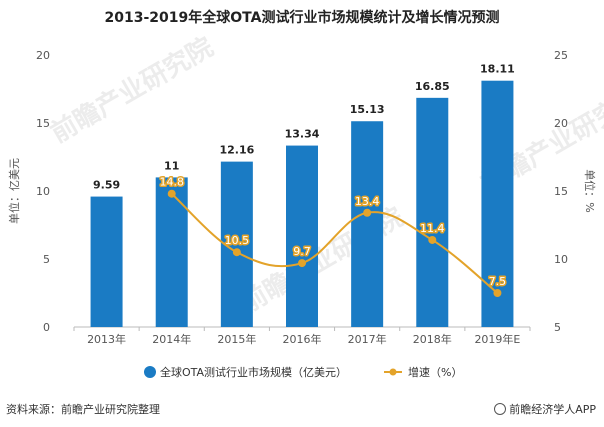 This screenshot has height=427, width=604. Describe the element at coordinates (561, 259) in the screenshot. I see `y-right-tick-label: 10` at that location.